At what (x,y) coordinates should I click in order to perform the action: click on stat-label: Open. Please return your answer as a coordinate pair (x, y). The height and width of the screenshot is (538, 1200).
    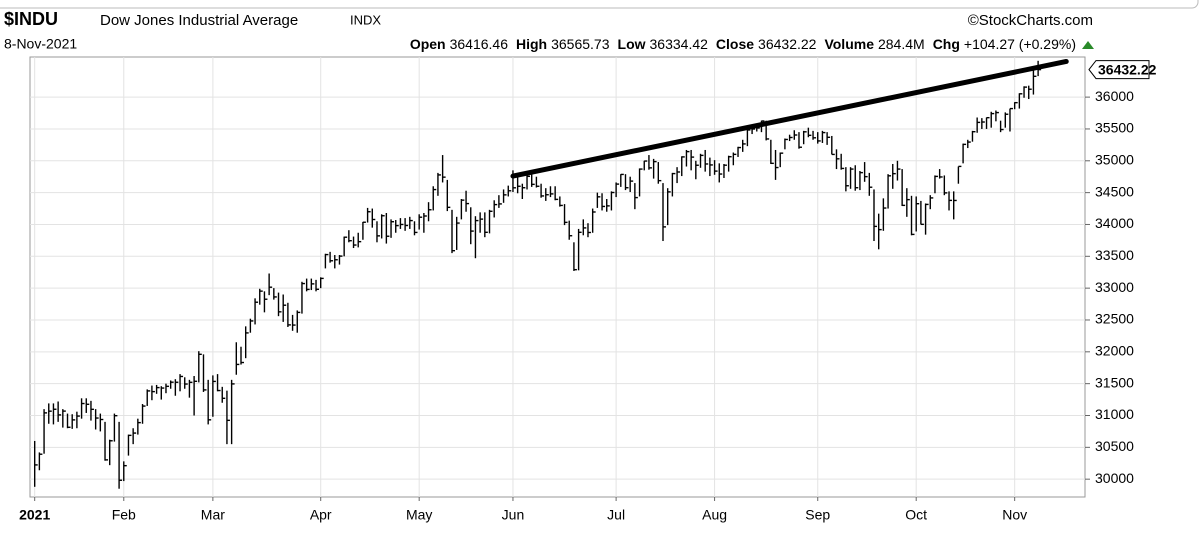
    Looking at the image, I should click on (428, 44).